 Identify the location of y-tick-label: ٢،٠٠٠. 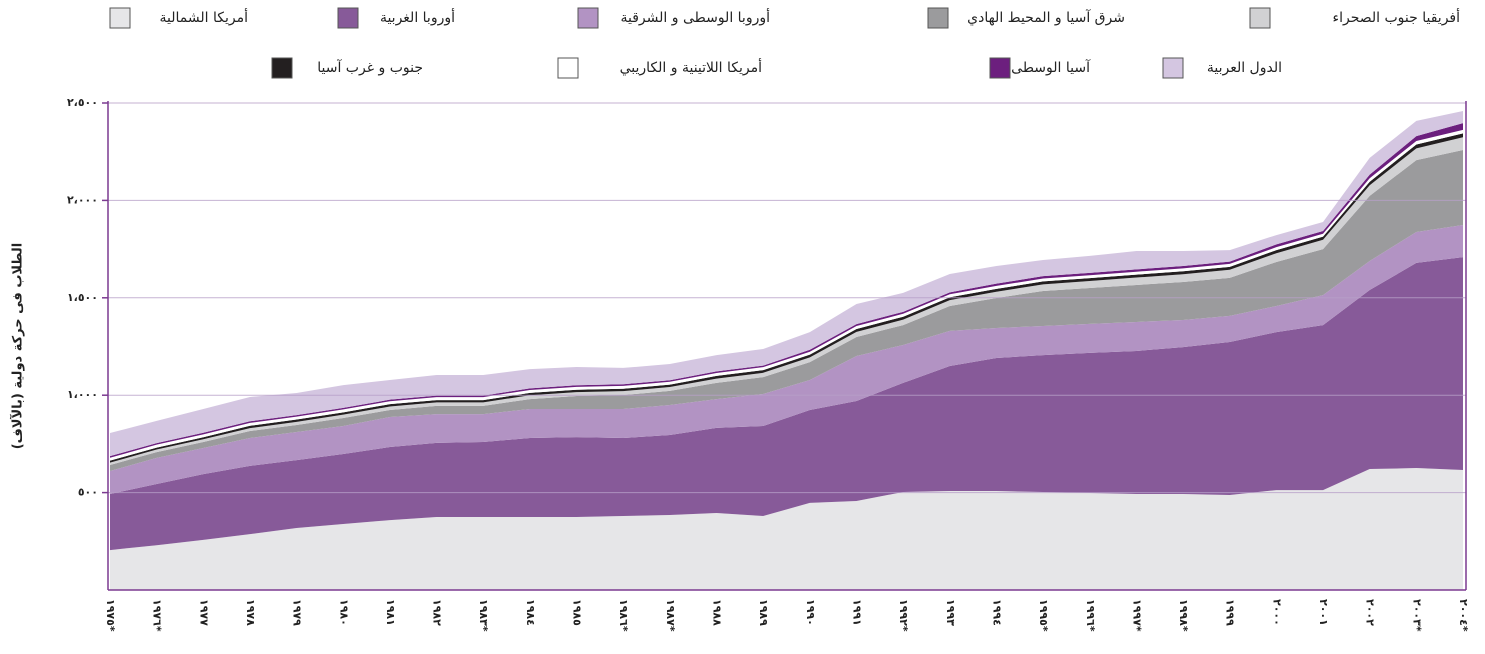
(82, 199).